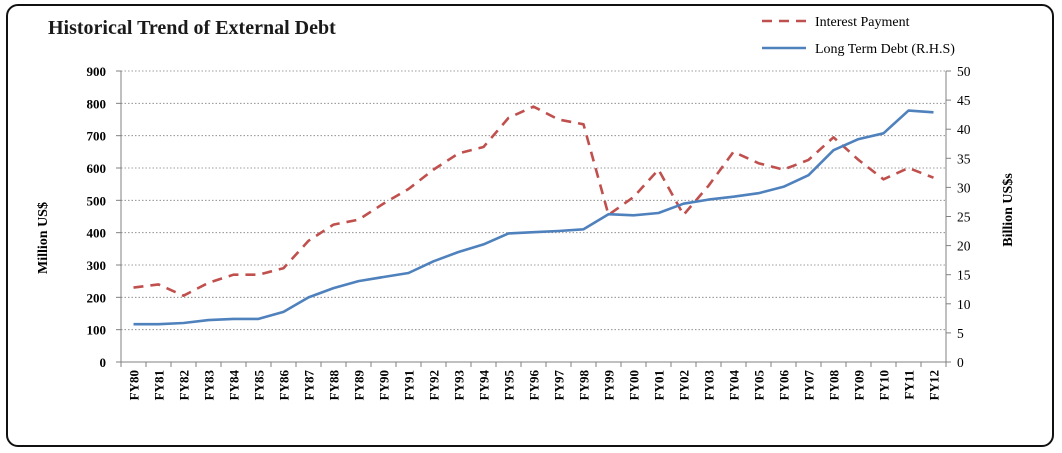 The height and width of the screenshot is (453, 1062). Describe the element at coordinates (234, 385) in the screenshot. I see `x-tick-label: FY84` at that location.